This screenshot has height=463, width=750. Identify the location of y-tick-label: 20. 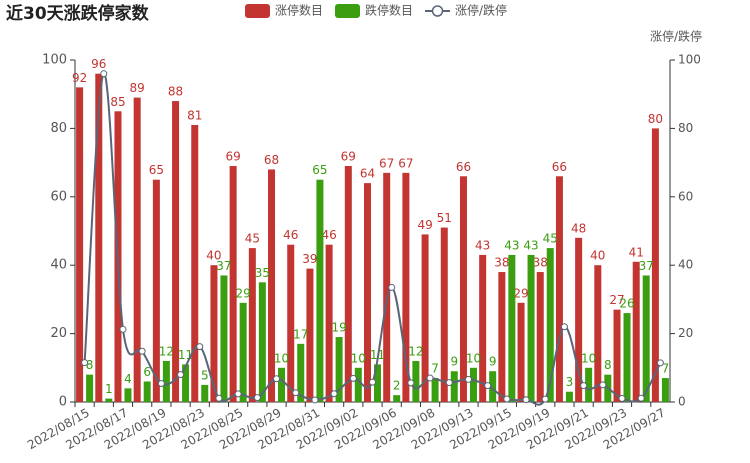
(58, 333).